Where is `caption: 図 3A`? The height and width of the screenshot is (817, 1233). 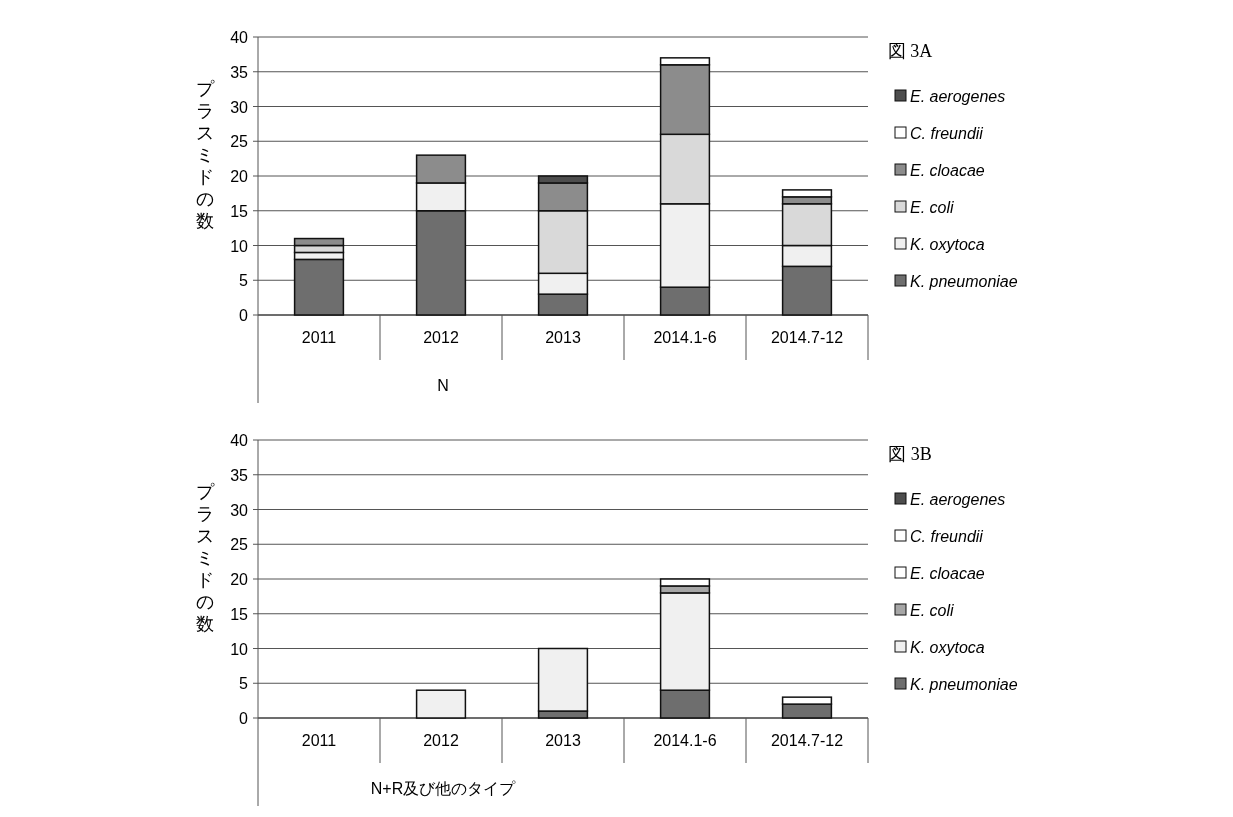 caption: 図 3A is located at coordinates (910, 51).